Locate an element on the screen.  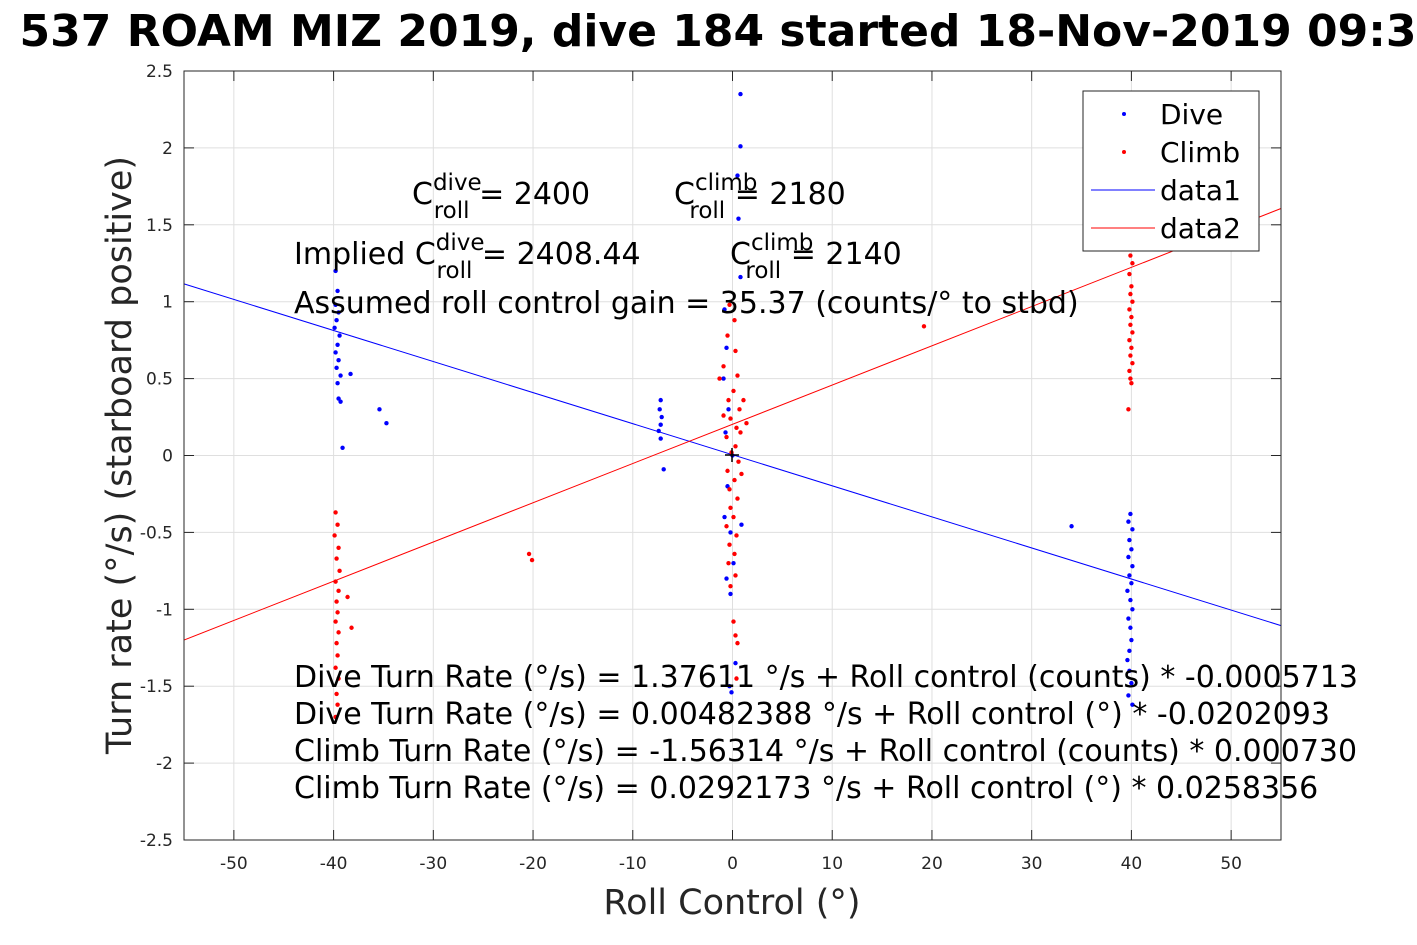
y-tick-label: -2.5 is located at coordinates (156, 841).